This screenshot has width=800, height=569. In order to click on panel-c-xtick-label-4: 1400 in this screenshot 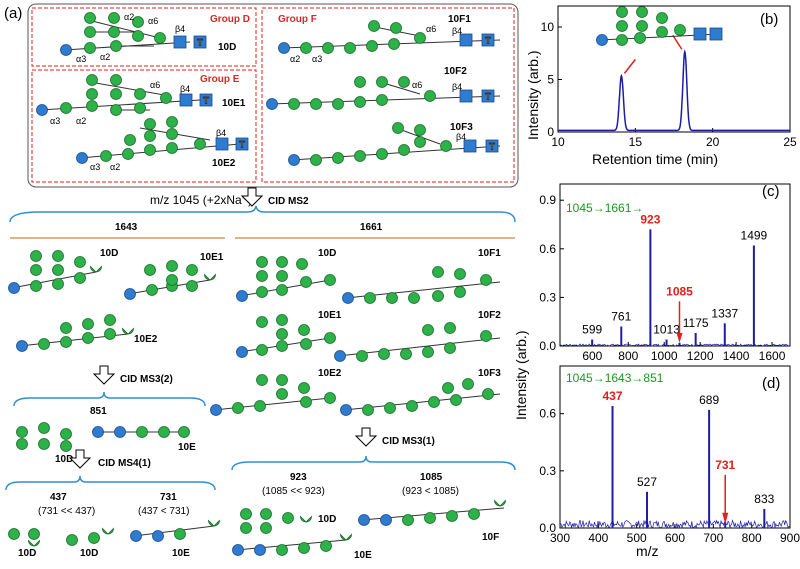, I will do `click(736, 356)`.